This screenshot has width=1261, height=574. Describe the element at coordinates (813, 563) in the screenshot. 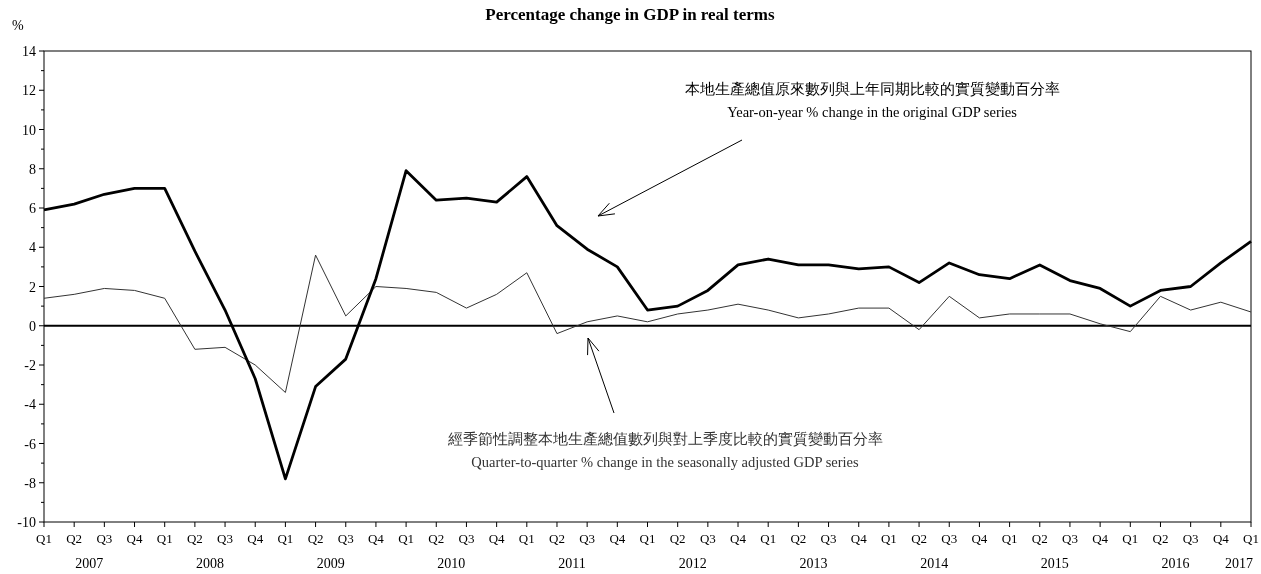

I see `text: 2013` at that location.